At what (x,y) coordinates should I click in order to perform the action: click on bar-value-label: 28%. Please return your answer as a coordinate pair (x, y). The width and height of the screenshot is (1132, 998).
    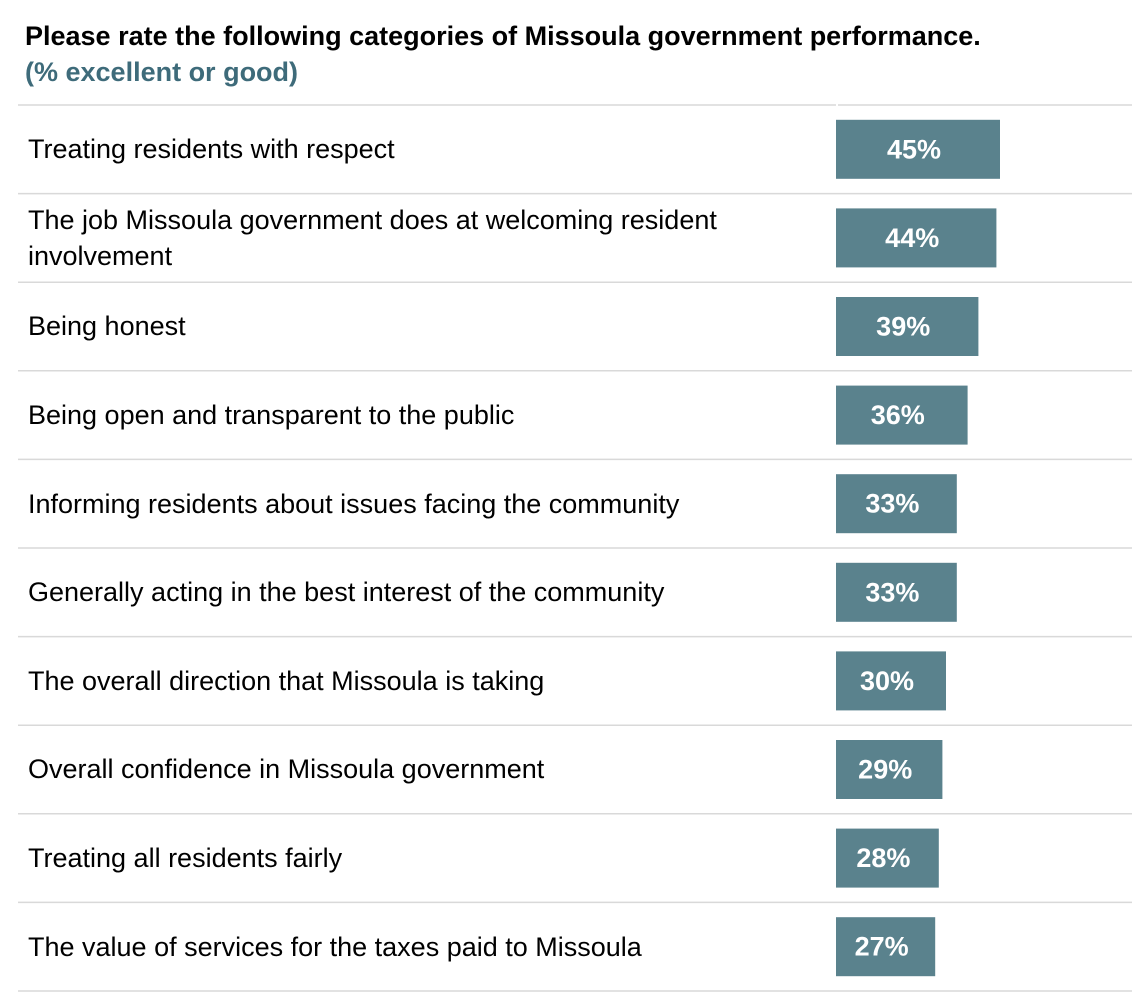
    Looking at the image, I should click on (883, 858).